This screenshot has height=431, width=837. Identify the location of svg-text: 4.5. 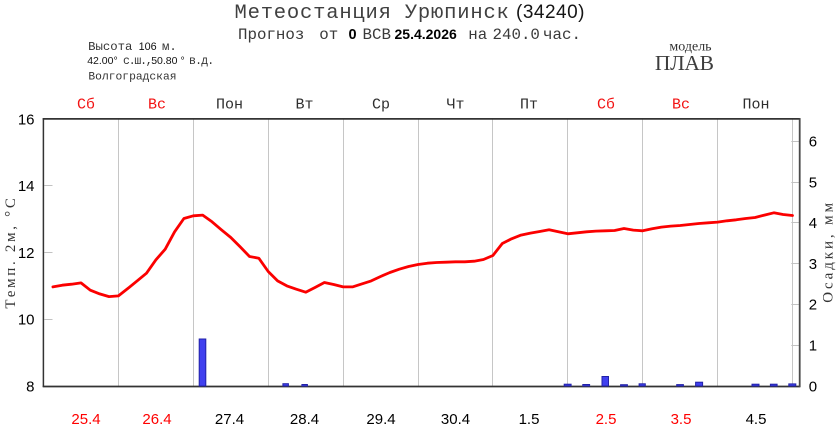
(756, 419).